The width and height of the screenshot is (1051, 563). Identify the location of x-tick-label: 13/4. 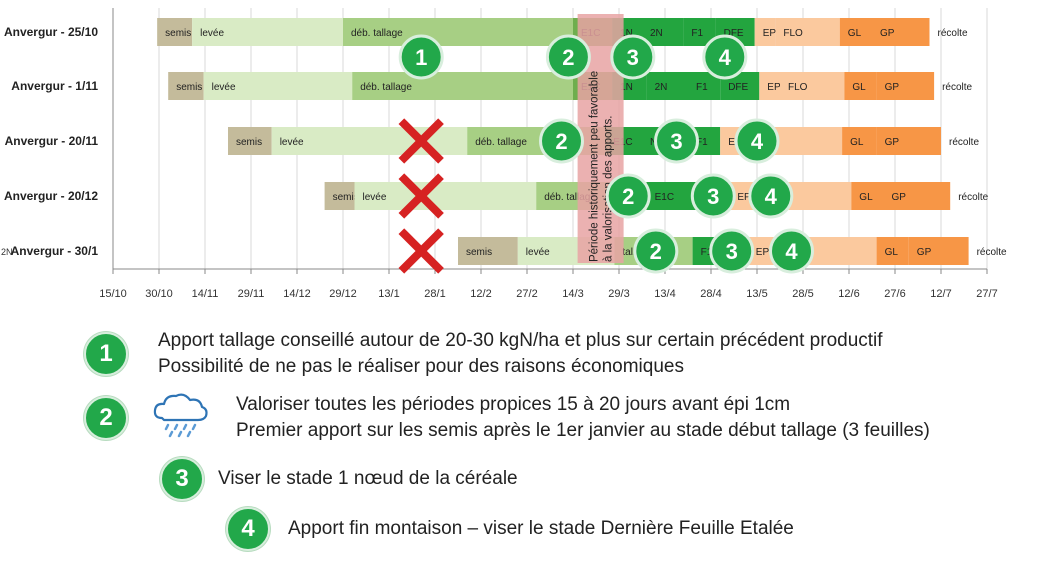
(664, 294).